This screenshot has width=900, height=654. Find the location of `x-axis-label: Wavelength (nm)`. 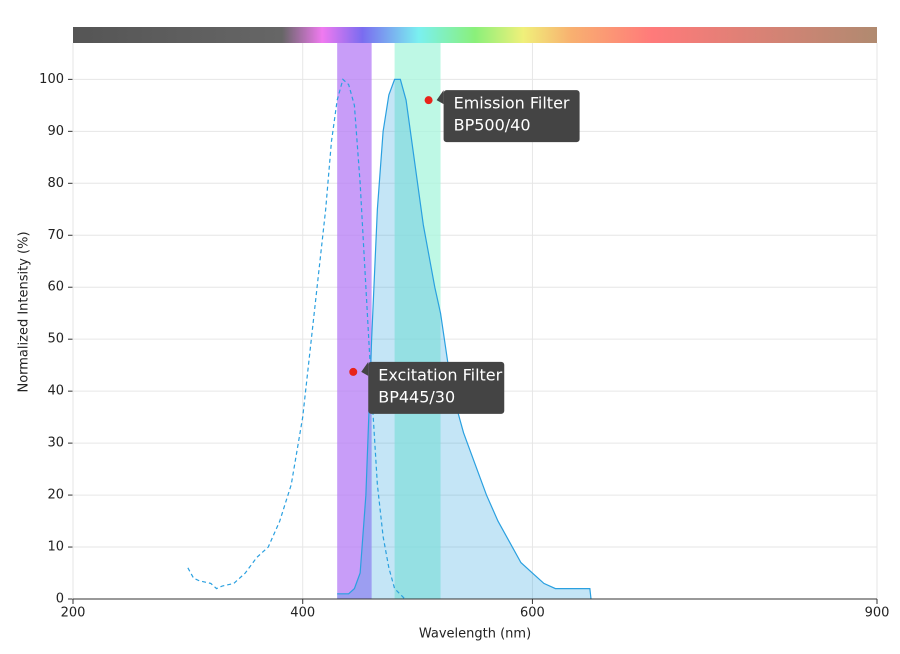

x-axis-label: Wavelength (nm) is located at coordinates (475, 634).